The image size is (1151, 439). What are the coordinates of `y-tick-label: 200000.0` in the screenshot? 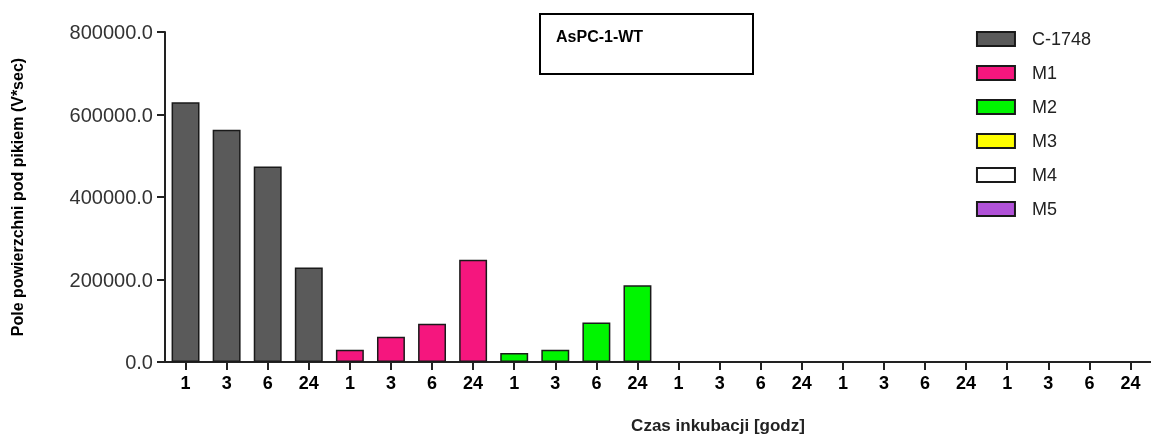 It's located at (111, 279).